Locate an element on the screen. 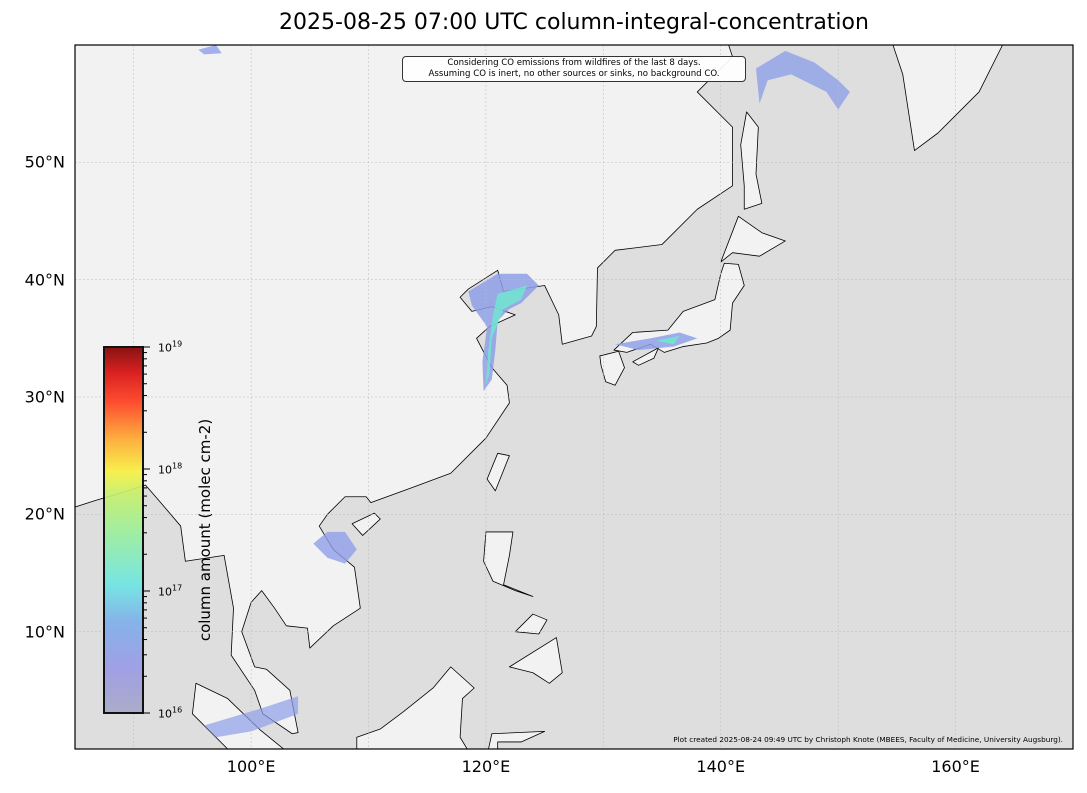 The height and width of the screenshot is (793, 1087). land-mindanao is located at coordinates (536, 660).